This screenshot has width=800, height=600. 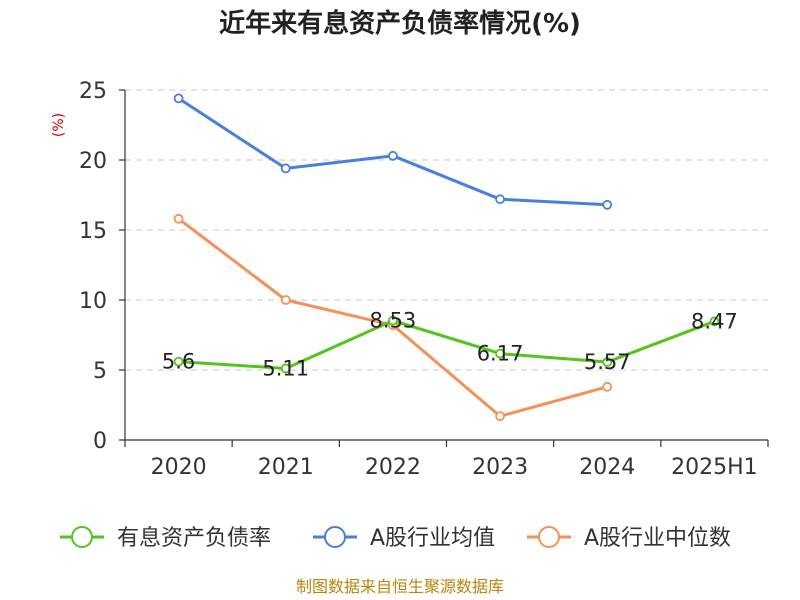 I want to click on x-tick-label: 2022, so click(x=393, y=467).